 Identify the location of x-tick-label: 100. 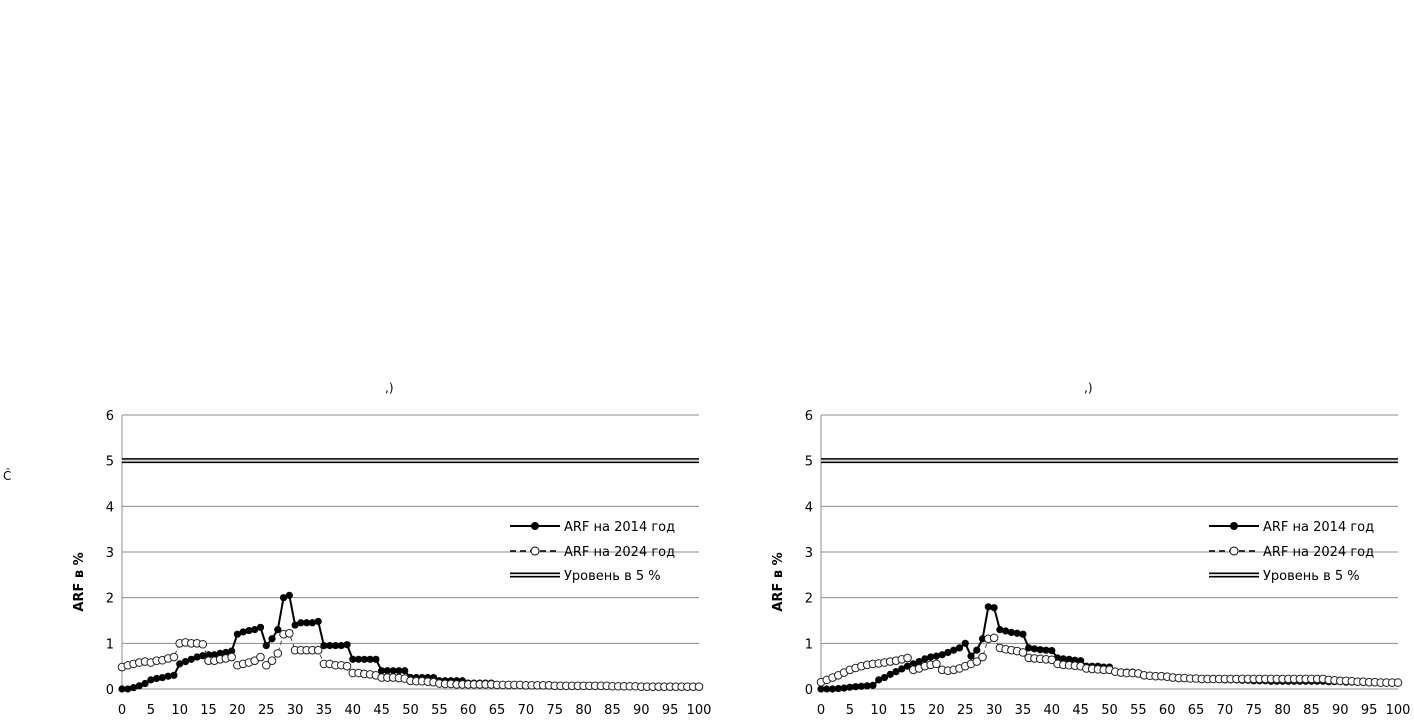
(699, 710).